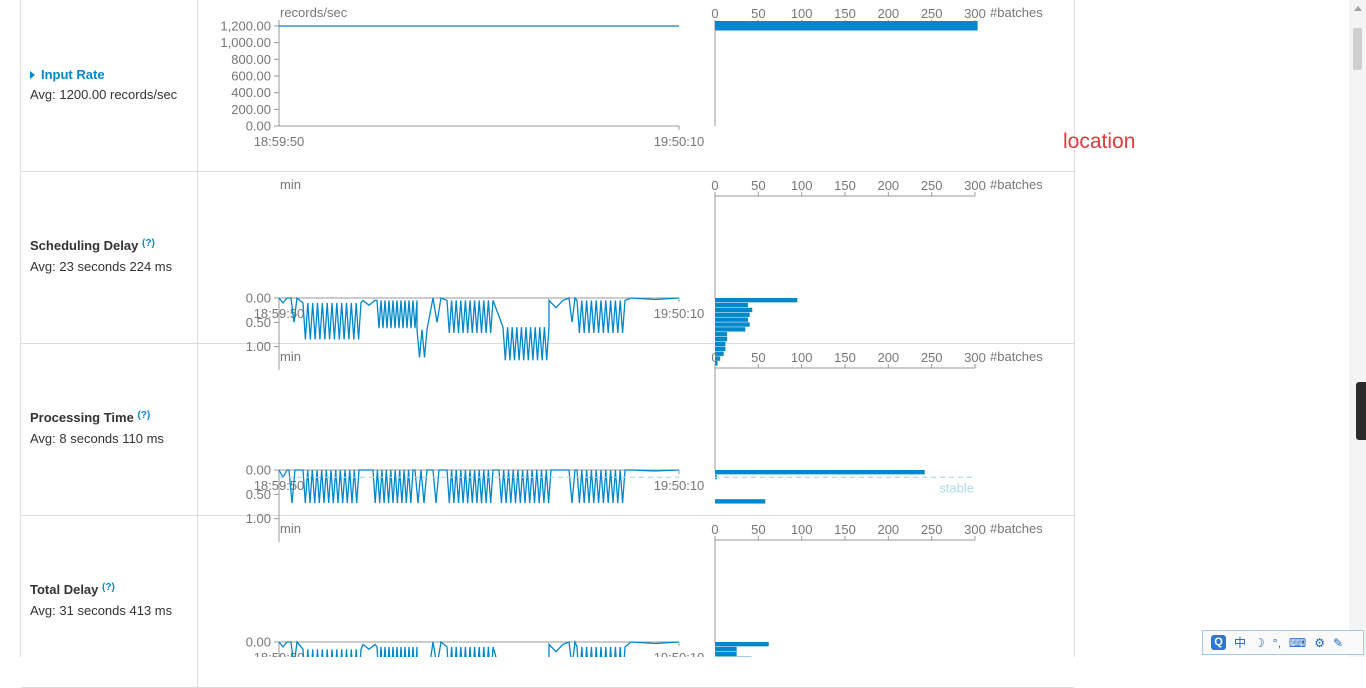  Describe the element at coordinates (251, 109) in the screenshot. I see `y-tick-label: 200.00` at that location.